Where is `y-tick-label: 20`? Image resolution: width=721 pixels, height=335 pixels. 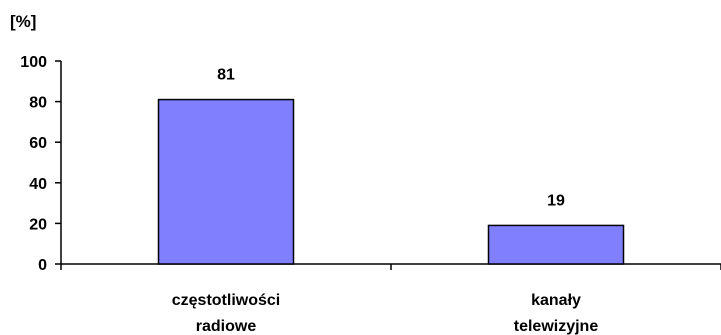
y-tick-label: 20 is located at coordinates (38, 224).